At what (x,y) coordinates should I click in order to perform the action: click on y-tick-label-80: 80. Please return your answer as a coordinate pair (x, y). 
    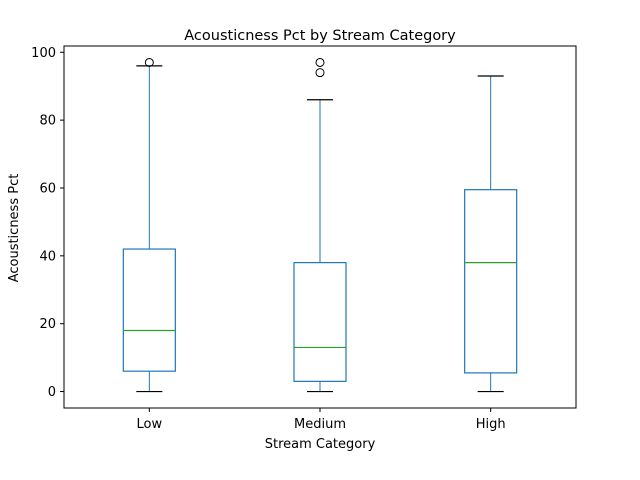
    Looking at the image, I should click on (47, 121).